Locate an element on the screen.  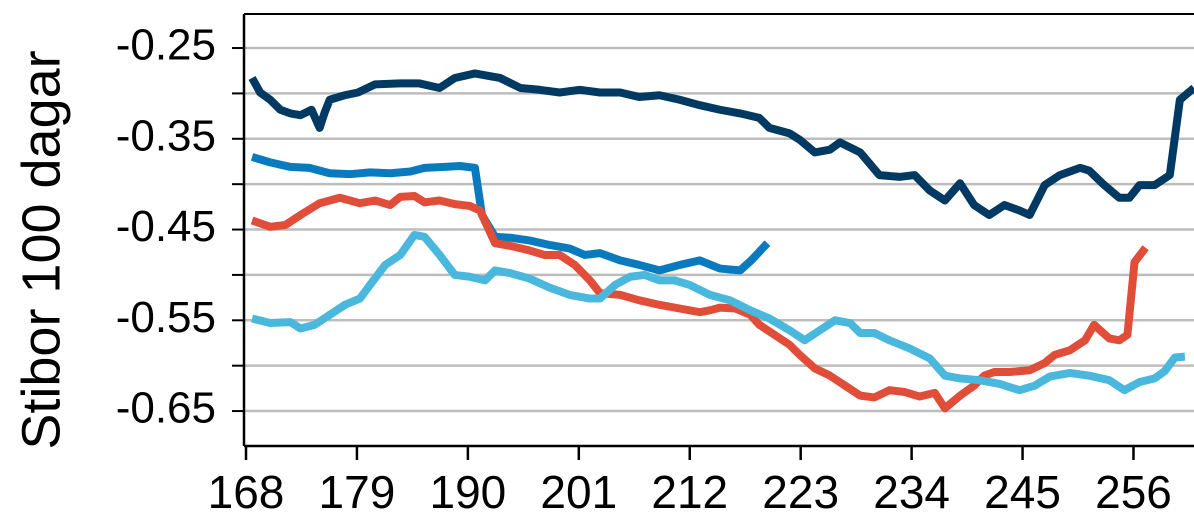
x-tick-label: 212 is located at coordinates (689, 492).